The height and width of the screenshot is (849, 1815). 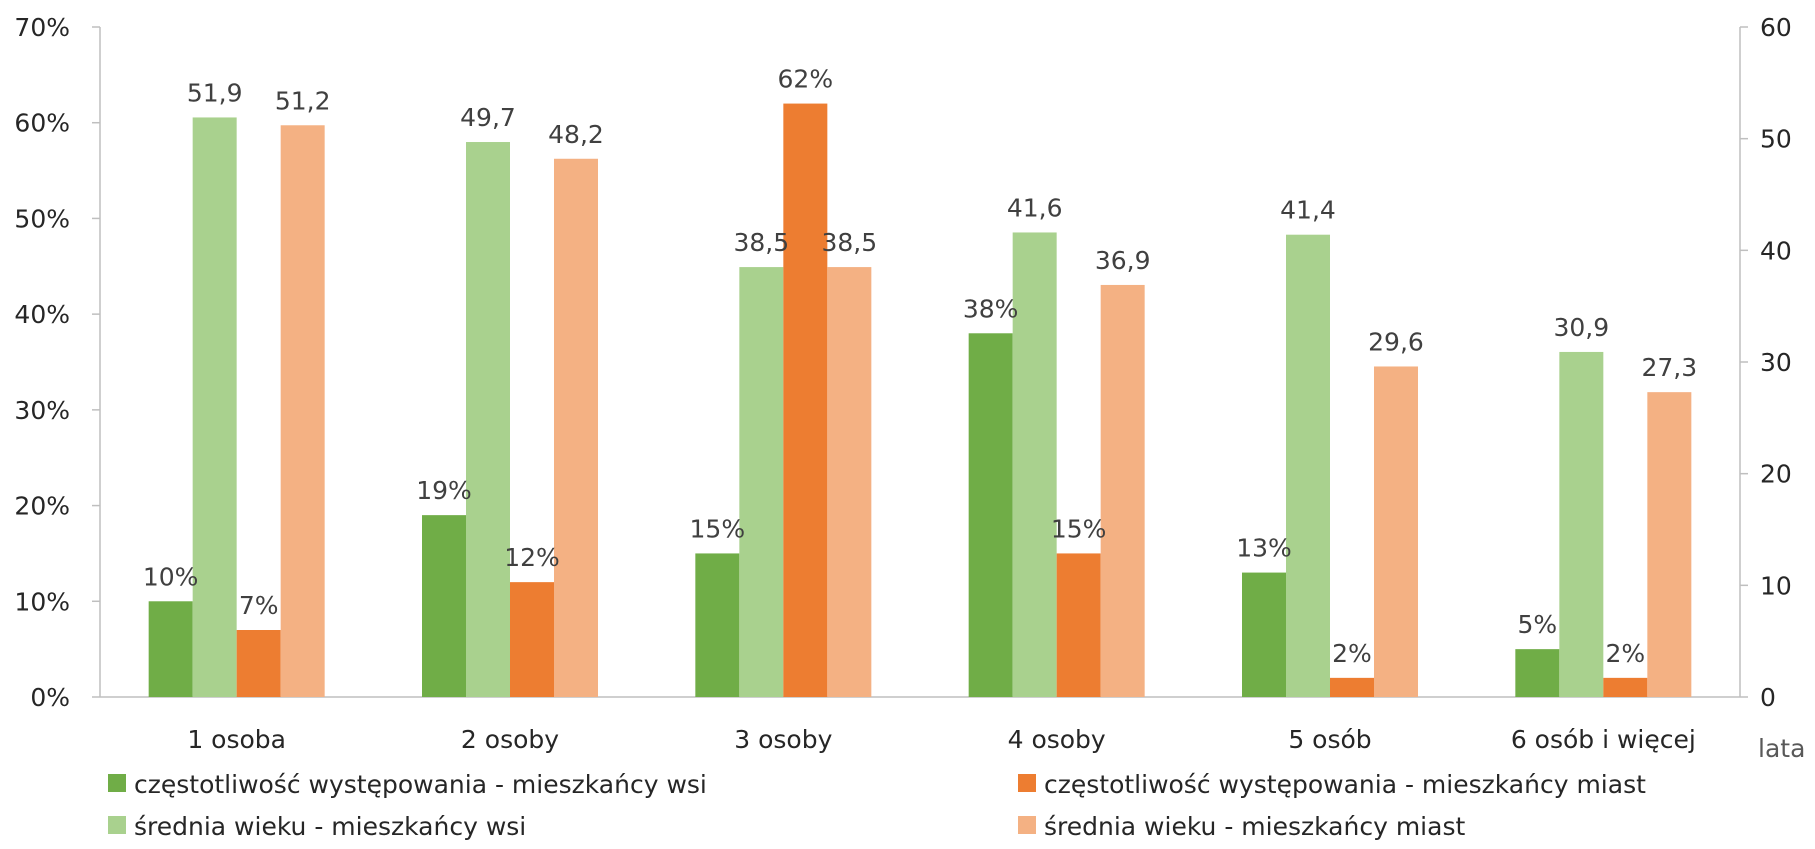 What do you see at coordinates (1329, 739) in the screenshot?
I see `category-label: 5 osób` at bounding box center [1329, 739].